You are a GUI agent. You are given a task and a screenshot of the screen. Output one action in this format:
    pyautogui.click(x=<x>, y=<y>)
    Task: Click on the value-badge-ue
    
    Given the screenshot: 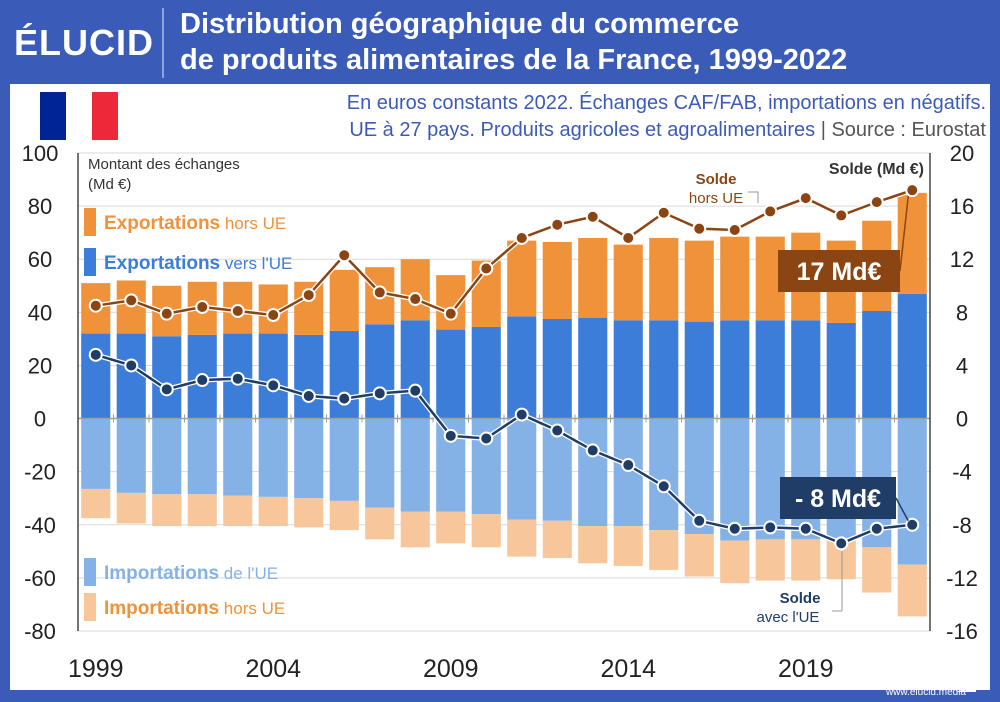 What is the action you would take?
    pyautogui.click(x=838, y=498)
    